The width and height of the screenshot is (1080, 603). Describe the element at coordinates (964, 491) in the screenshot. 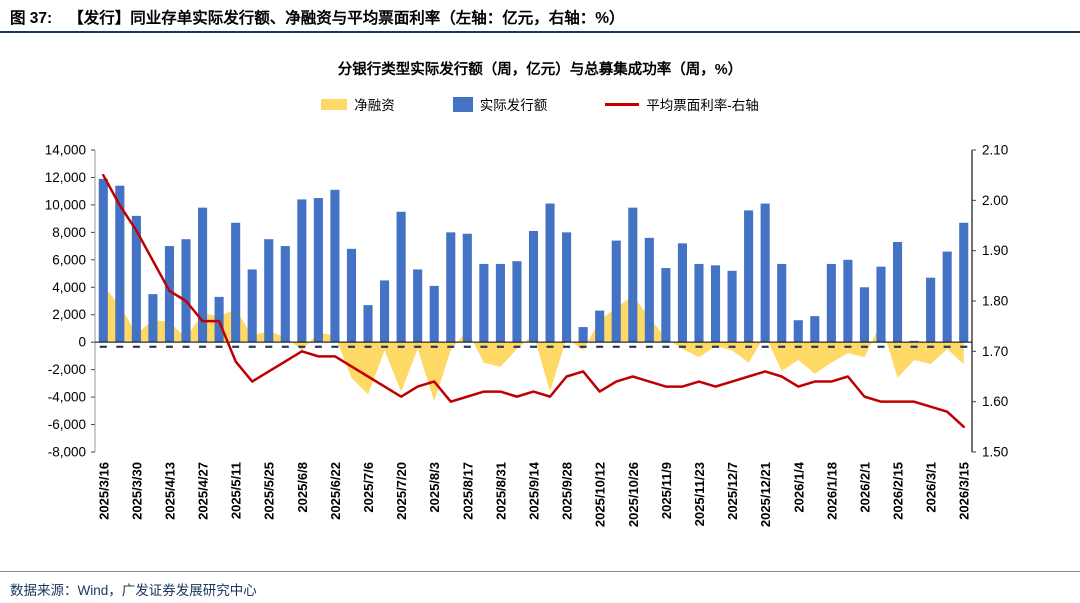

I see `x-axis-label: 2026/3/15` at that location.